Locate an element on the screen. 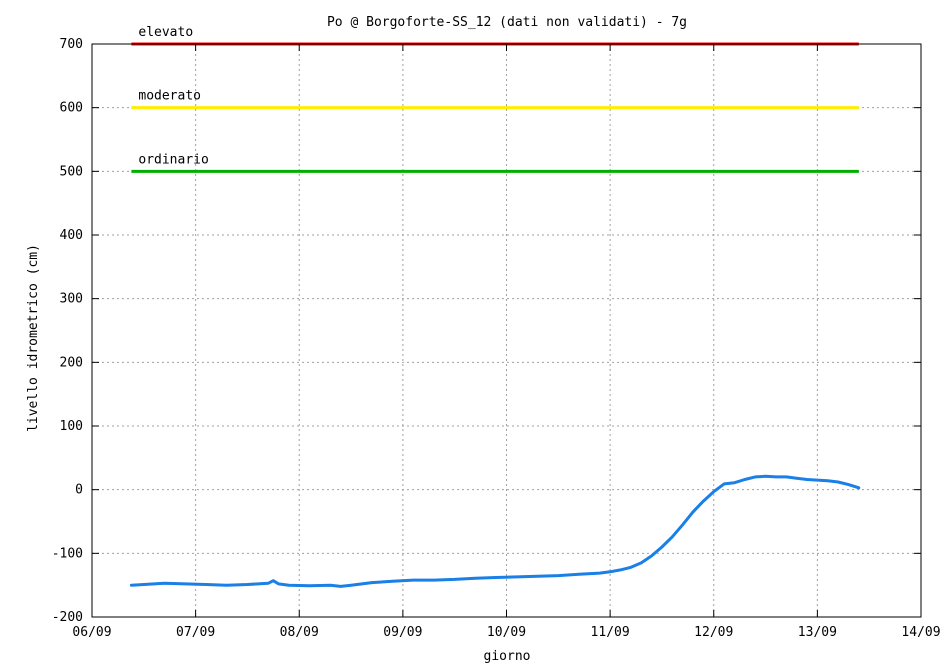  threshold-label-ordinario: ordinario is located at coordinates (173, 159).